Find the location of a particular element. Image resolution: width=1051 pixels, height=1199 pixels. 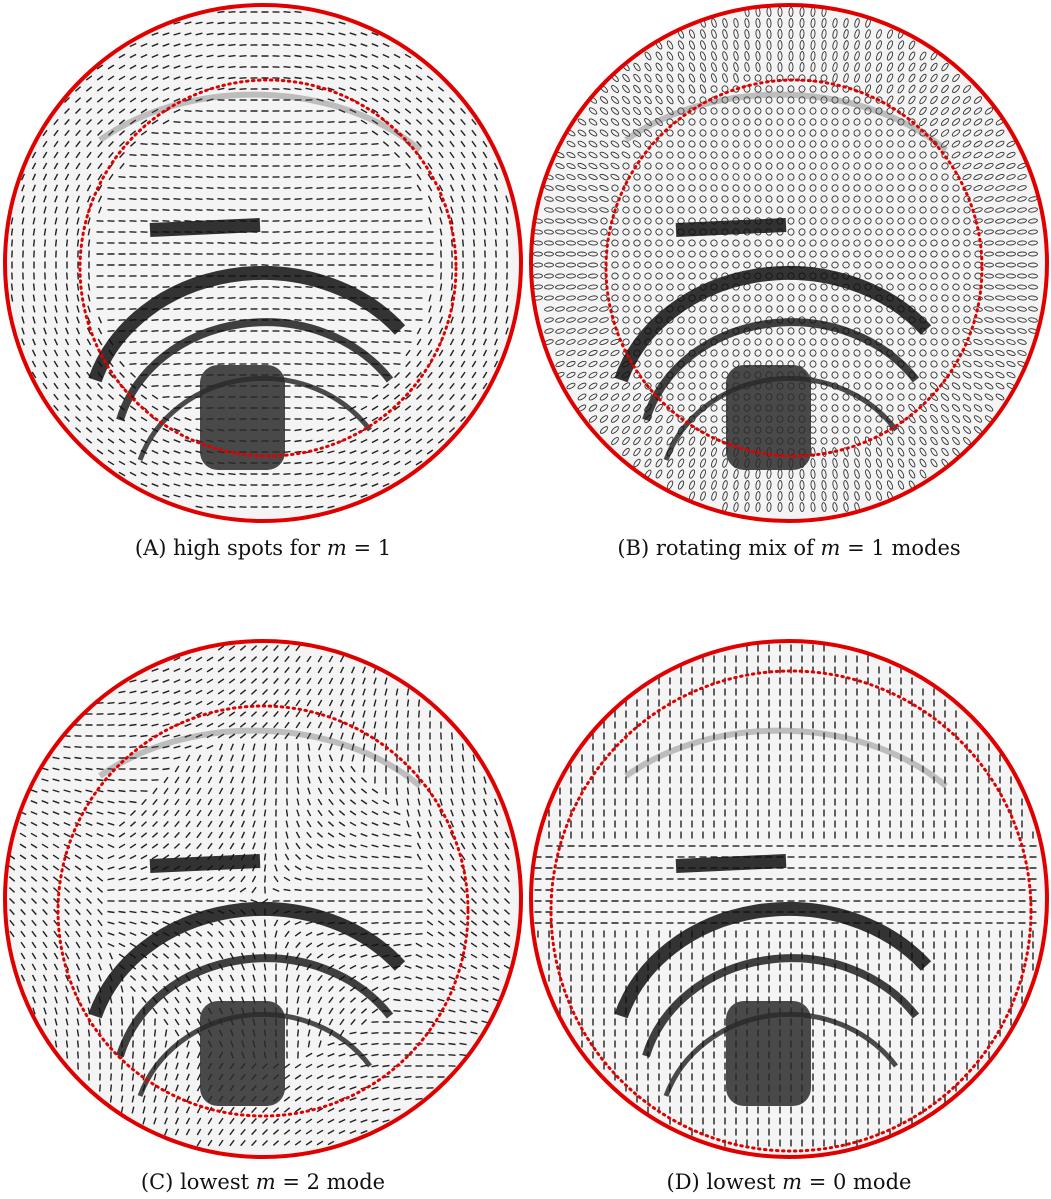

panel-a-caption-label: (A) is located at coordinates (150, 548).